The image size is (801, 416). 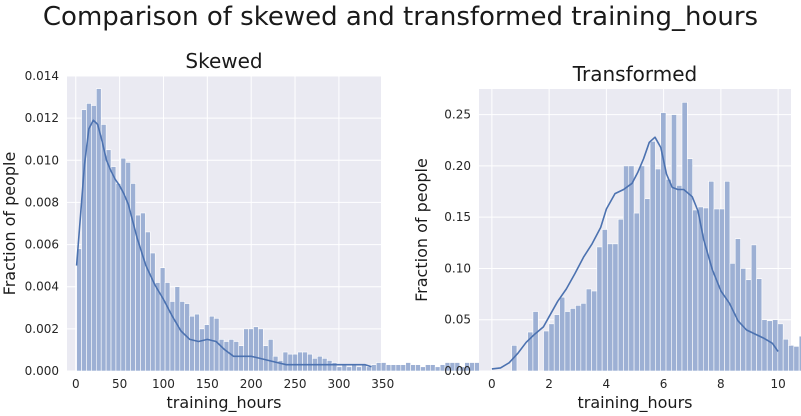 What do you see at coordinates (76, 384) in the screenshot?
I see `x-tick-label: 0` at bounding box center [76, 384].